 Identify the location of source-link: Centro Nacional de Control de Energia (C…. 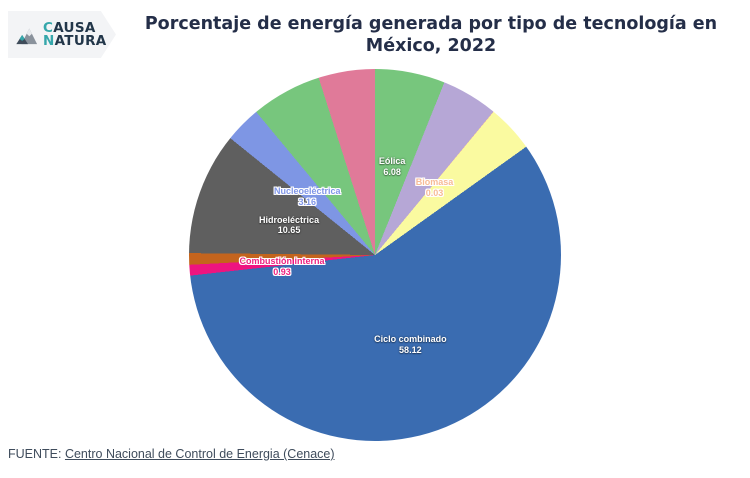
(199, 454).